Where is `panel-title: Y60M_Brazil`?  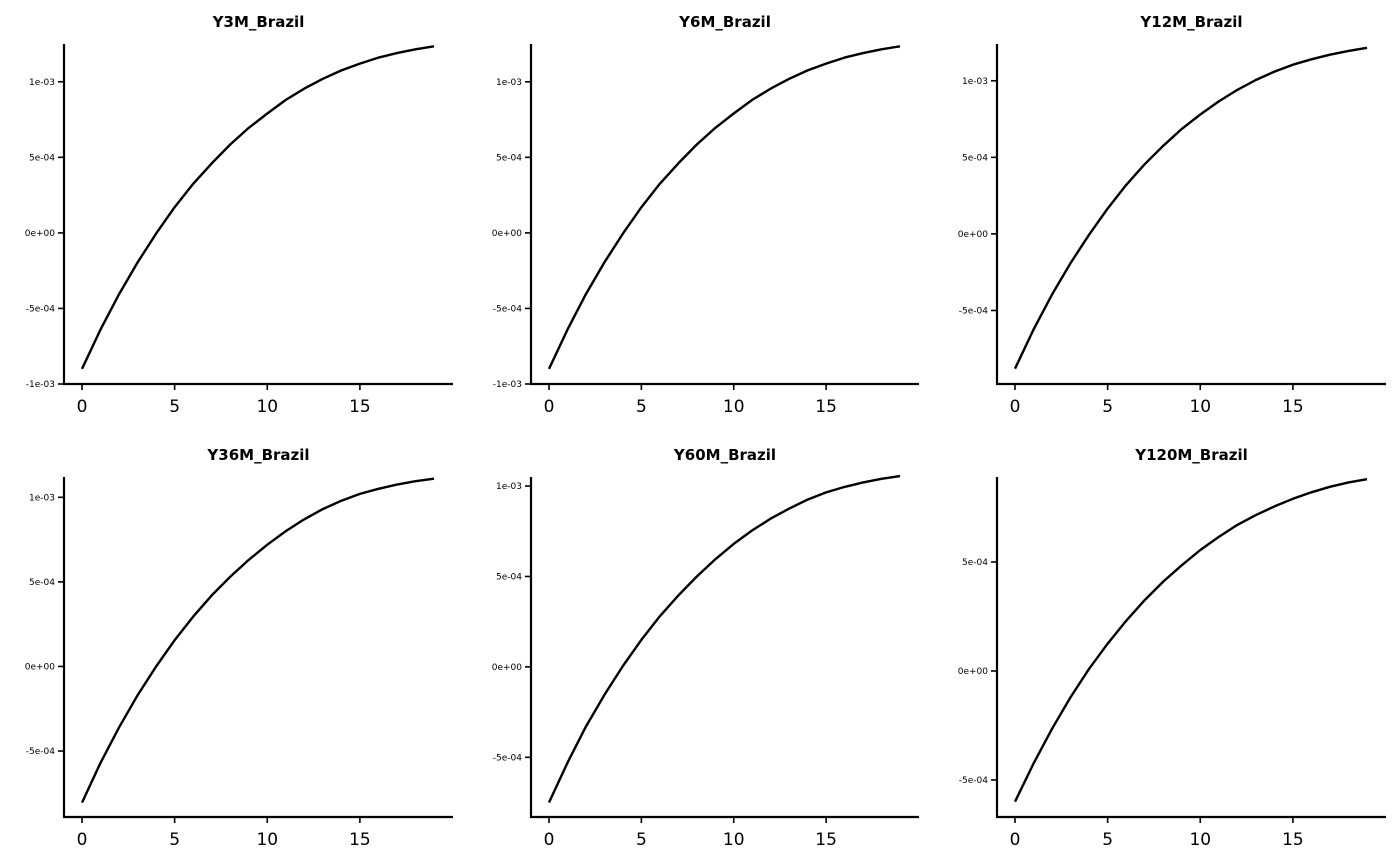
panel-title: Y60M_Brazil is located at coordinates (724, 455).